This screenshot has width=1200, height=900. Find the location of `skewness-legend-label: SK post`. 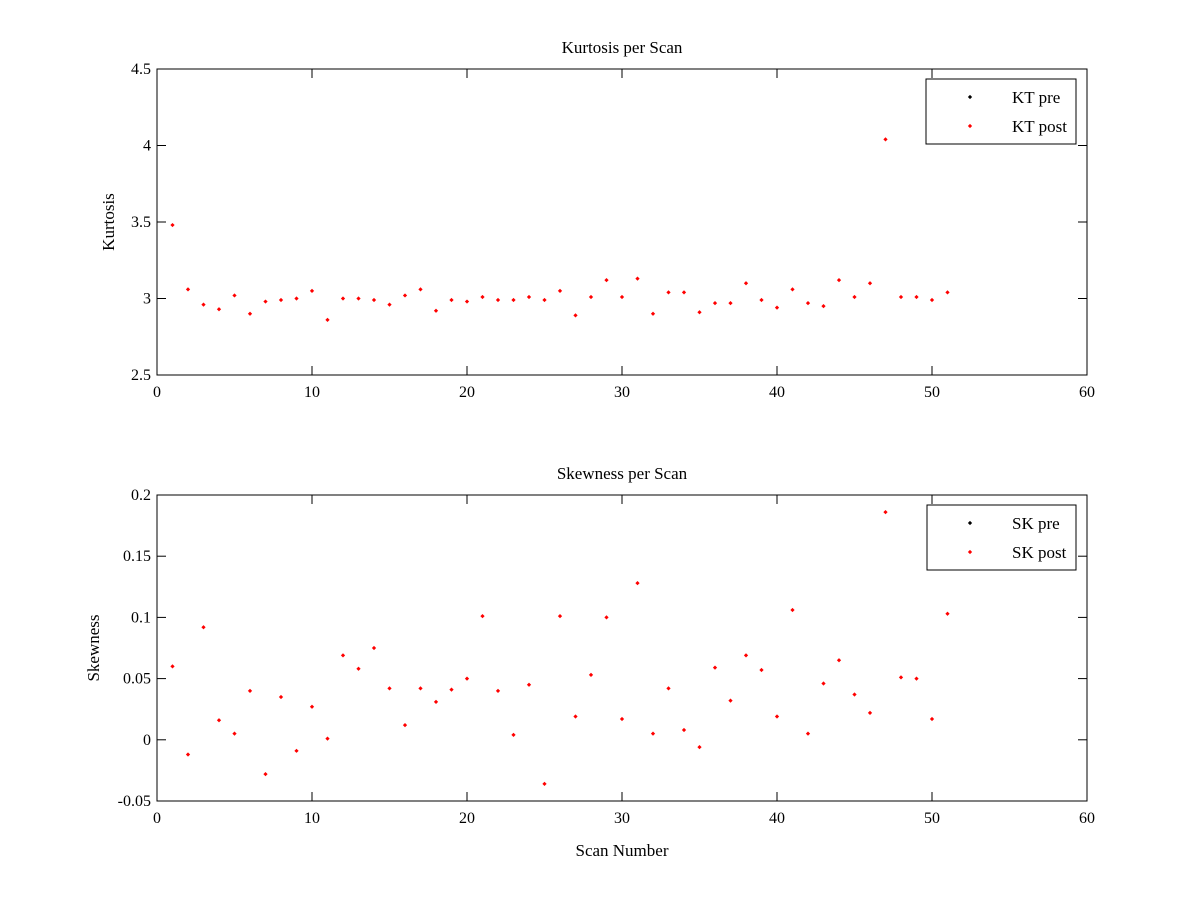

skewness-legend-label: SK post is located at coordinates (1039, 552).